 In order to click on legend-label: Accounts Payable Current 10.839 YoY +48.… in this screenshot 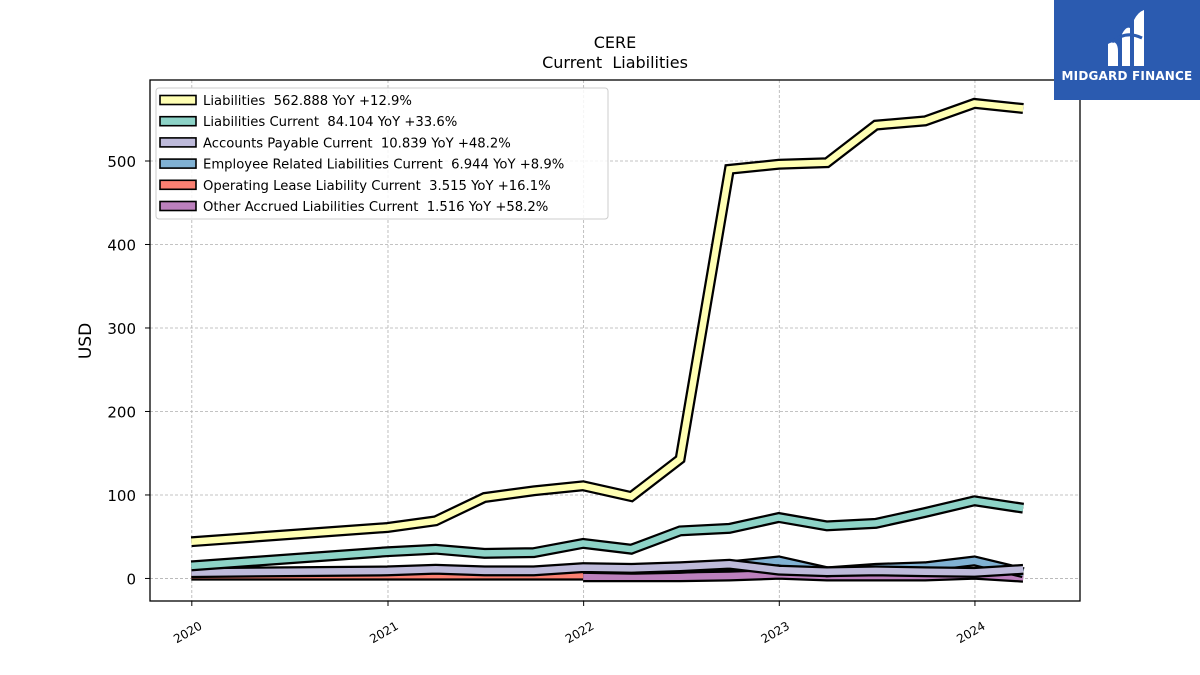, I will do `click(357, 143)`.